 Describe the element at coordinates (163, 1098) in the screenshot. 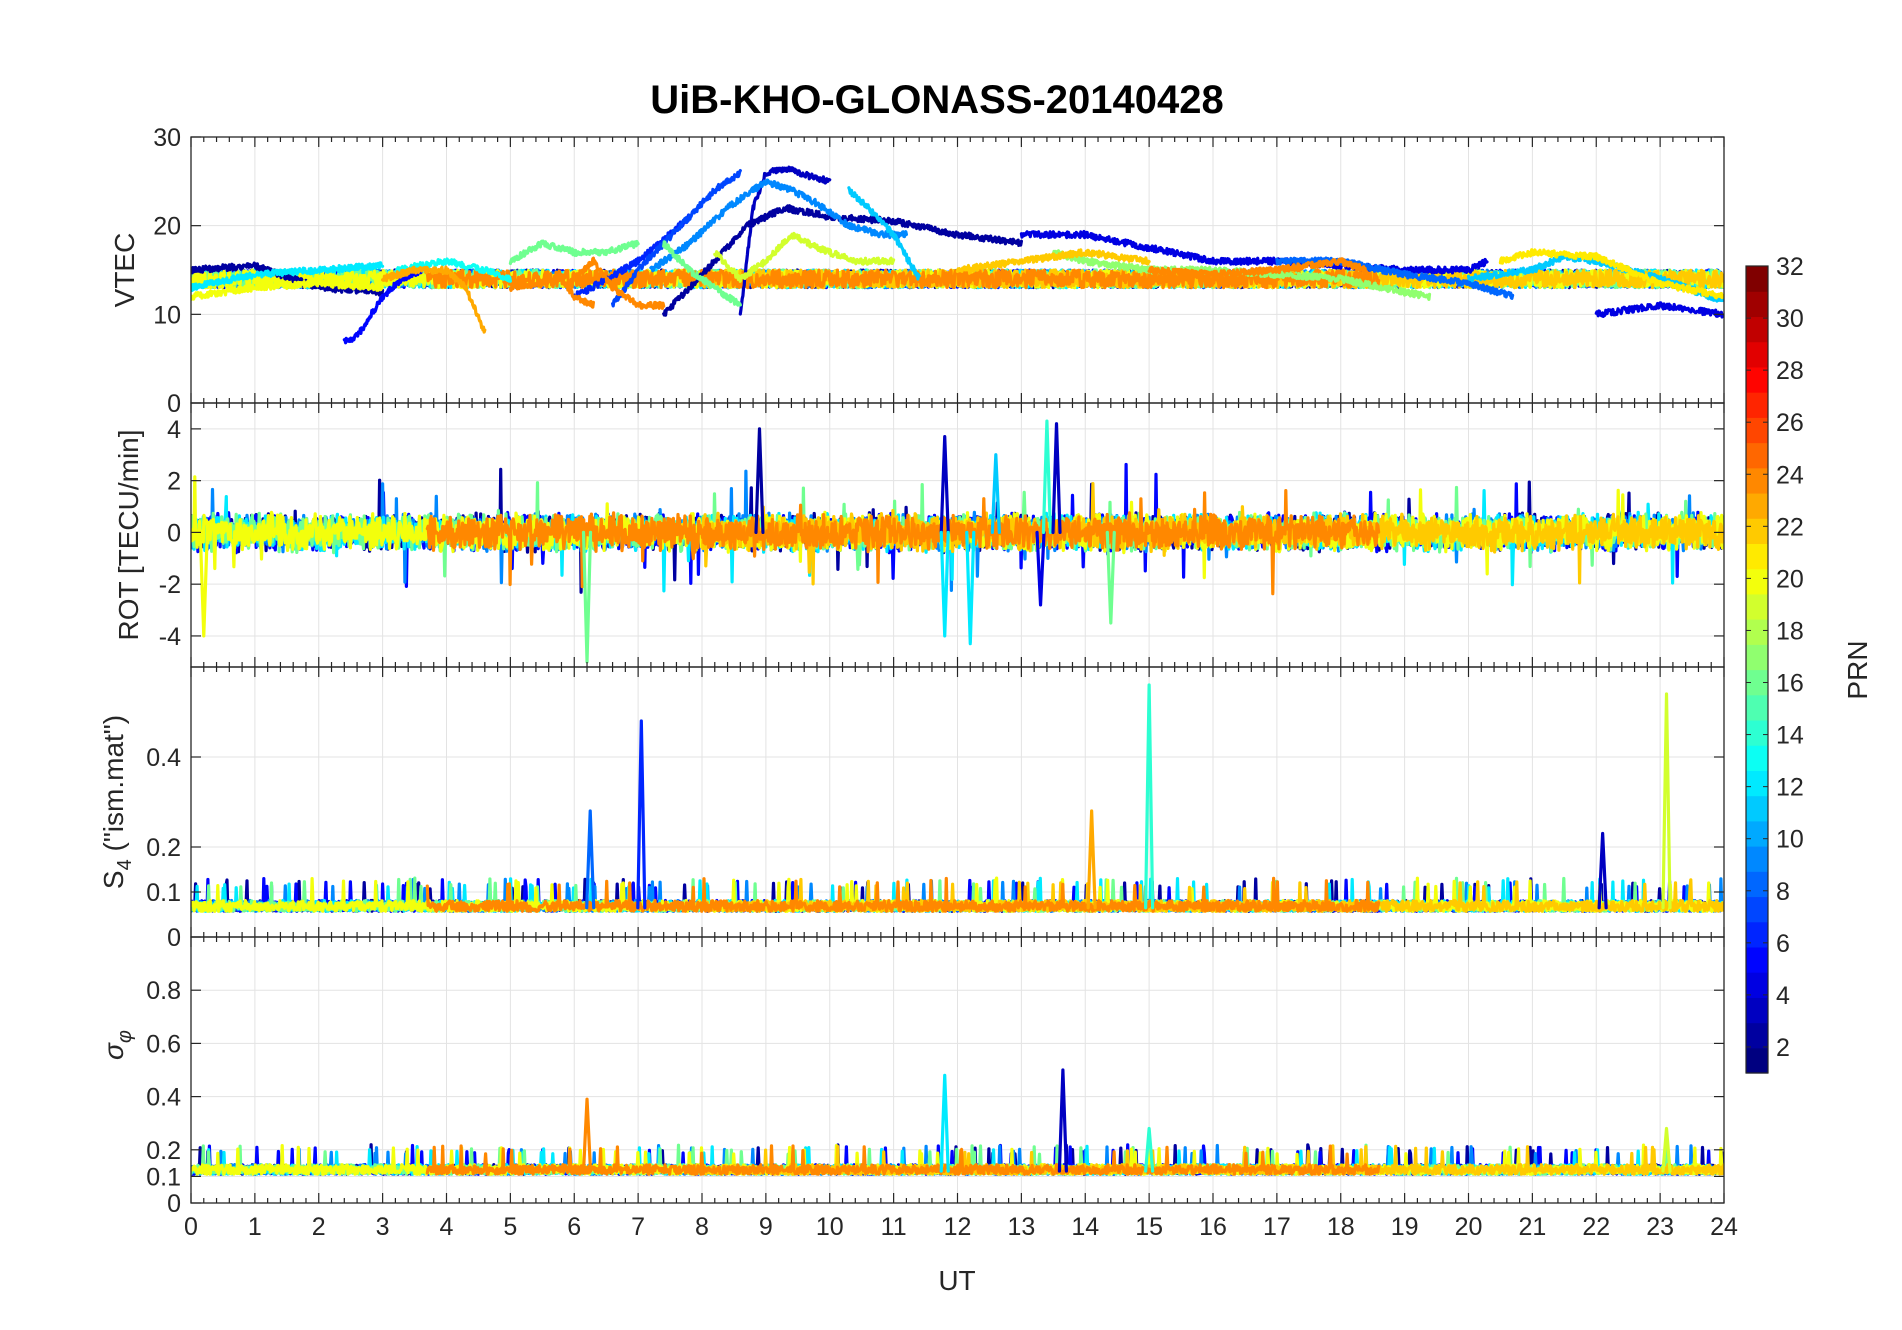

I see `ytick-sigma: 0.4` at that location.